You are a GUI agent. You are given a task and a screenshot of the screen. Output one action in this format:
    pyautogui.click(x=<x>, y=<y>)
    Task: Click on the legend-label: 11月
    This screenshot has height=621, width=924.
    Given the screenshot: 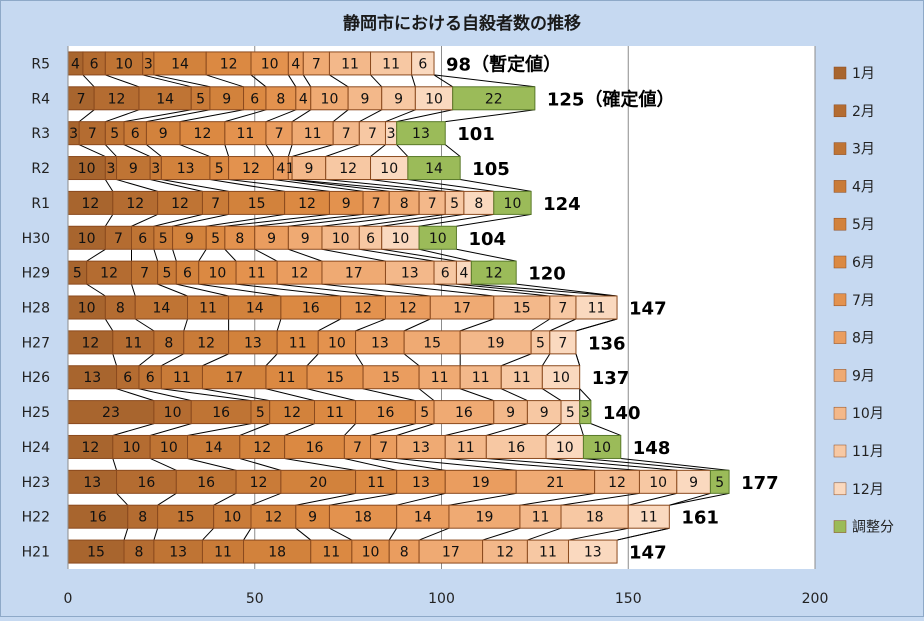 What is the action you would take?
    pyautogui.click(x=868, y=452)
    